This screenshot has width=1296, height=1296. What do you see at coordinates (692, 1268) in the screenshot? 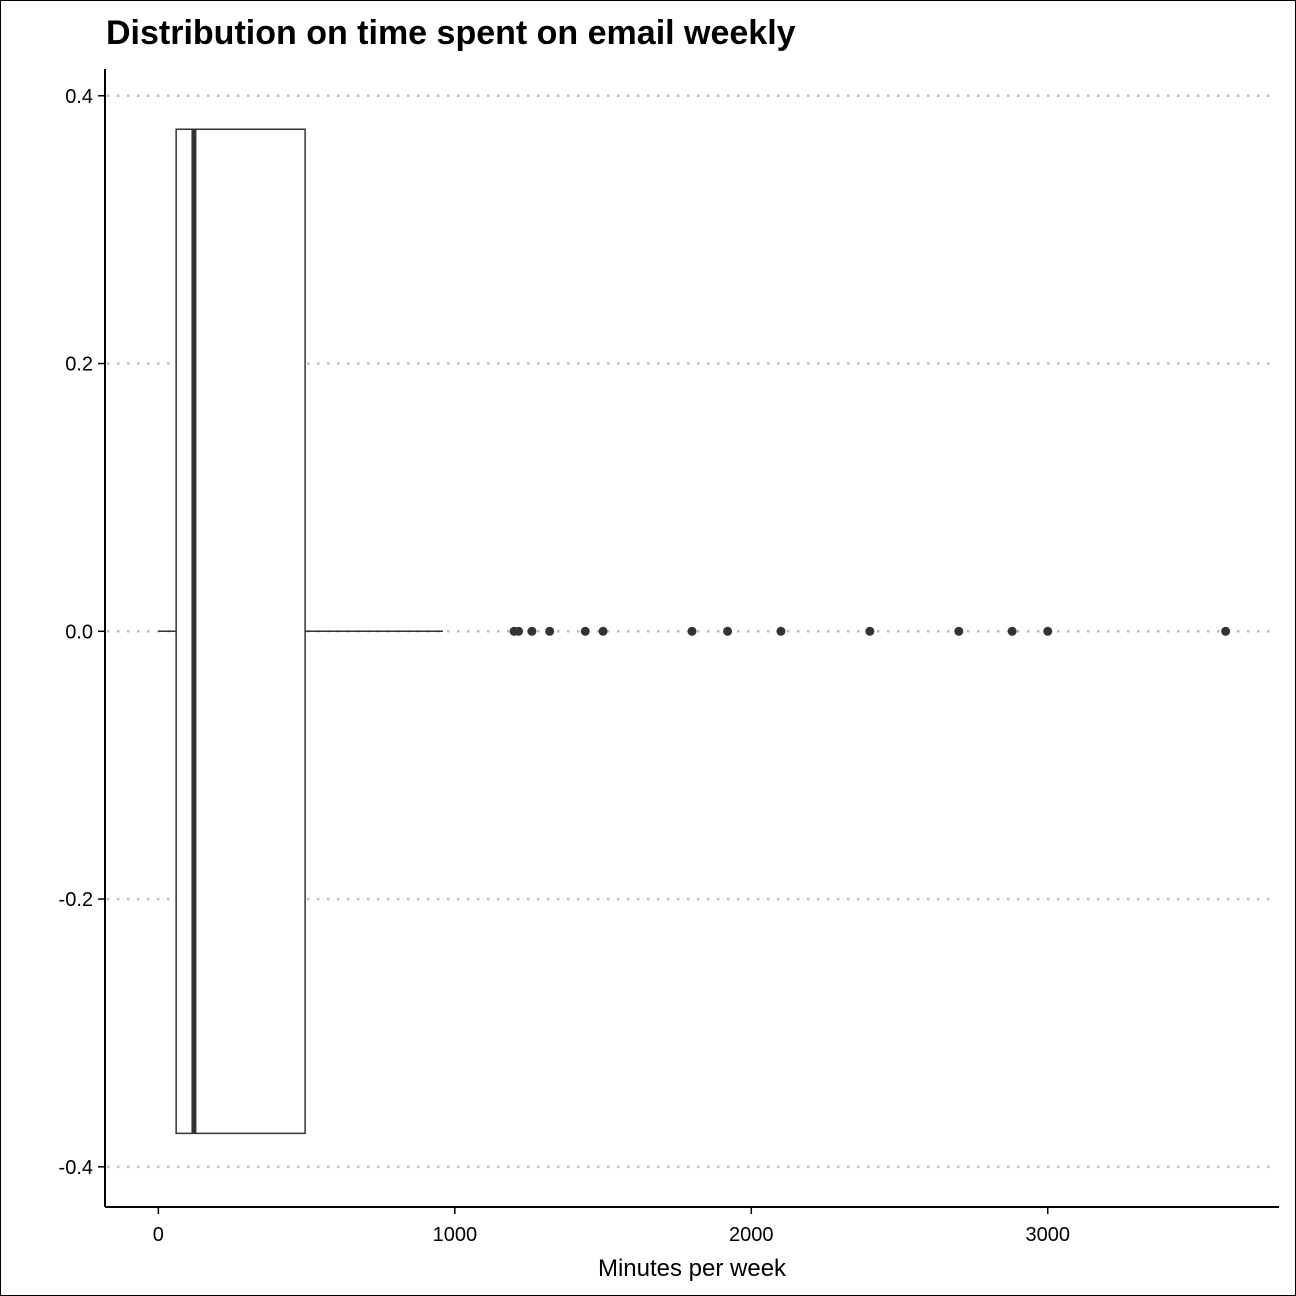
I see `x-axis-title: Minutes per week` at bounding box center [692, 1268].